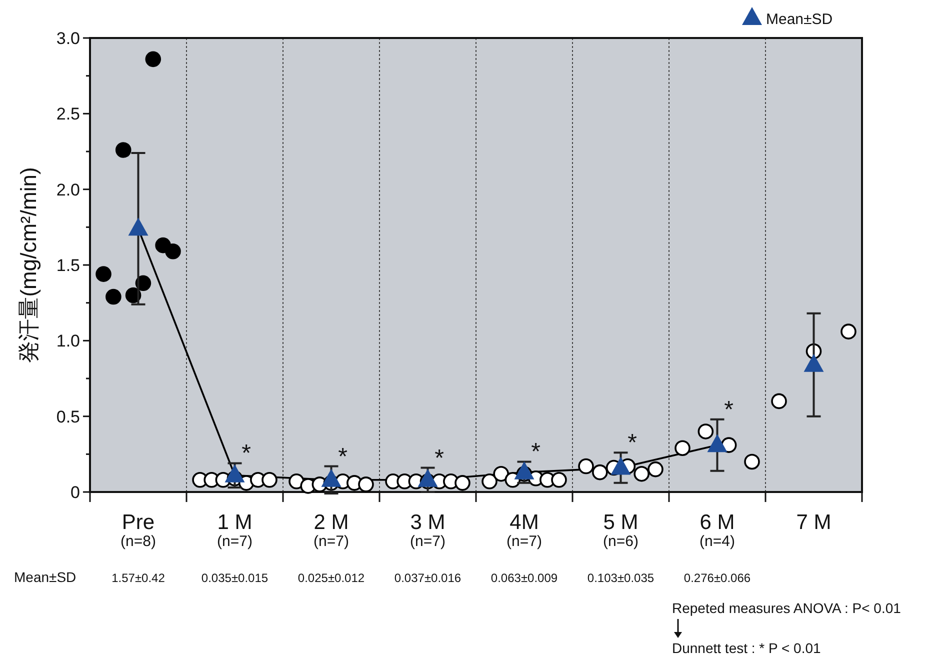 The width and height of the screenshot is (949, 663). What do you see at coordinates (68, 265) in the screenshot?
I see `y-tick-label: 1.5` at bounding box center [68, 265].